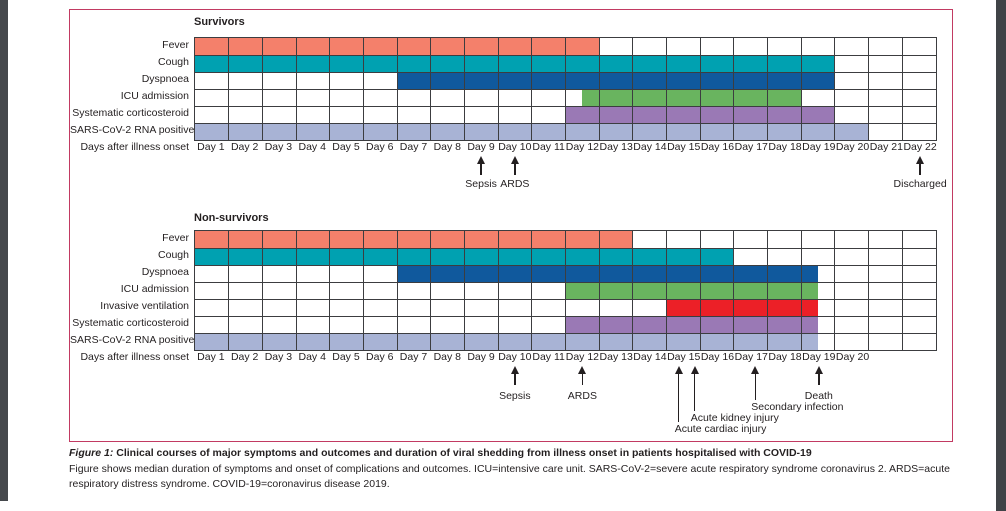 Image resolution: width=1006 pixels, height=511 pixels. What do you see at coordinates (852, 357) in the screenshot?
I see `day-label-non-survivors-day-20: Day 20` at bounding box center [852, 357].